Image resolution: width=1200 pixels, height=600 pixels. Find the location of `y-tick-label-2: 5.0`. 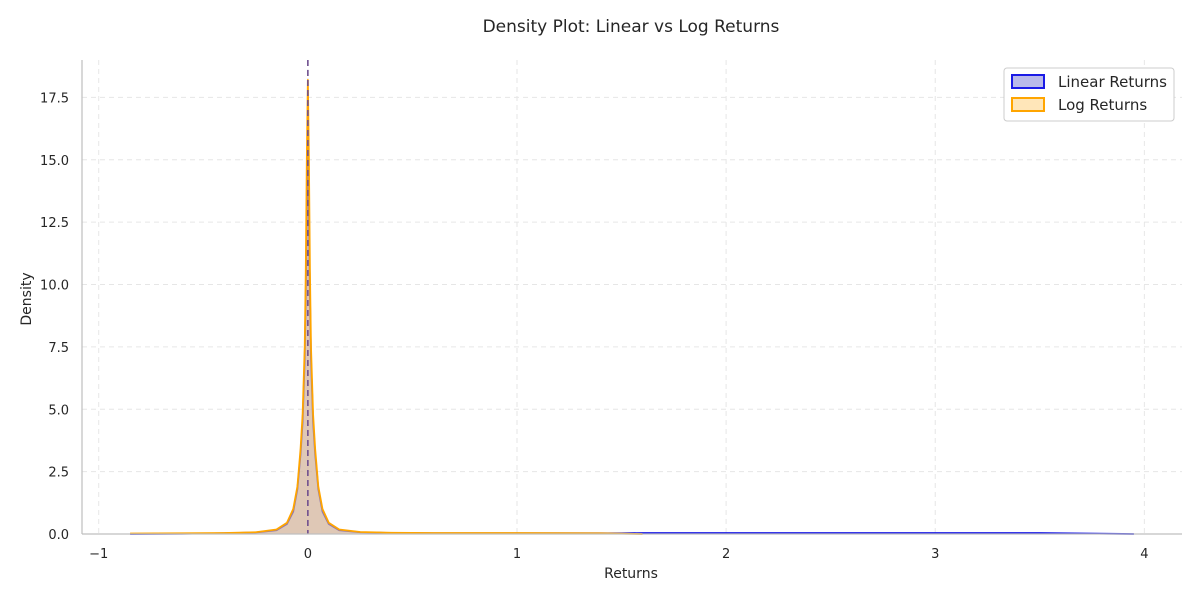

y-tick-label-2: 5.0 is located at coordinates (58, 410).